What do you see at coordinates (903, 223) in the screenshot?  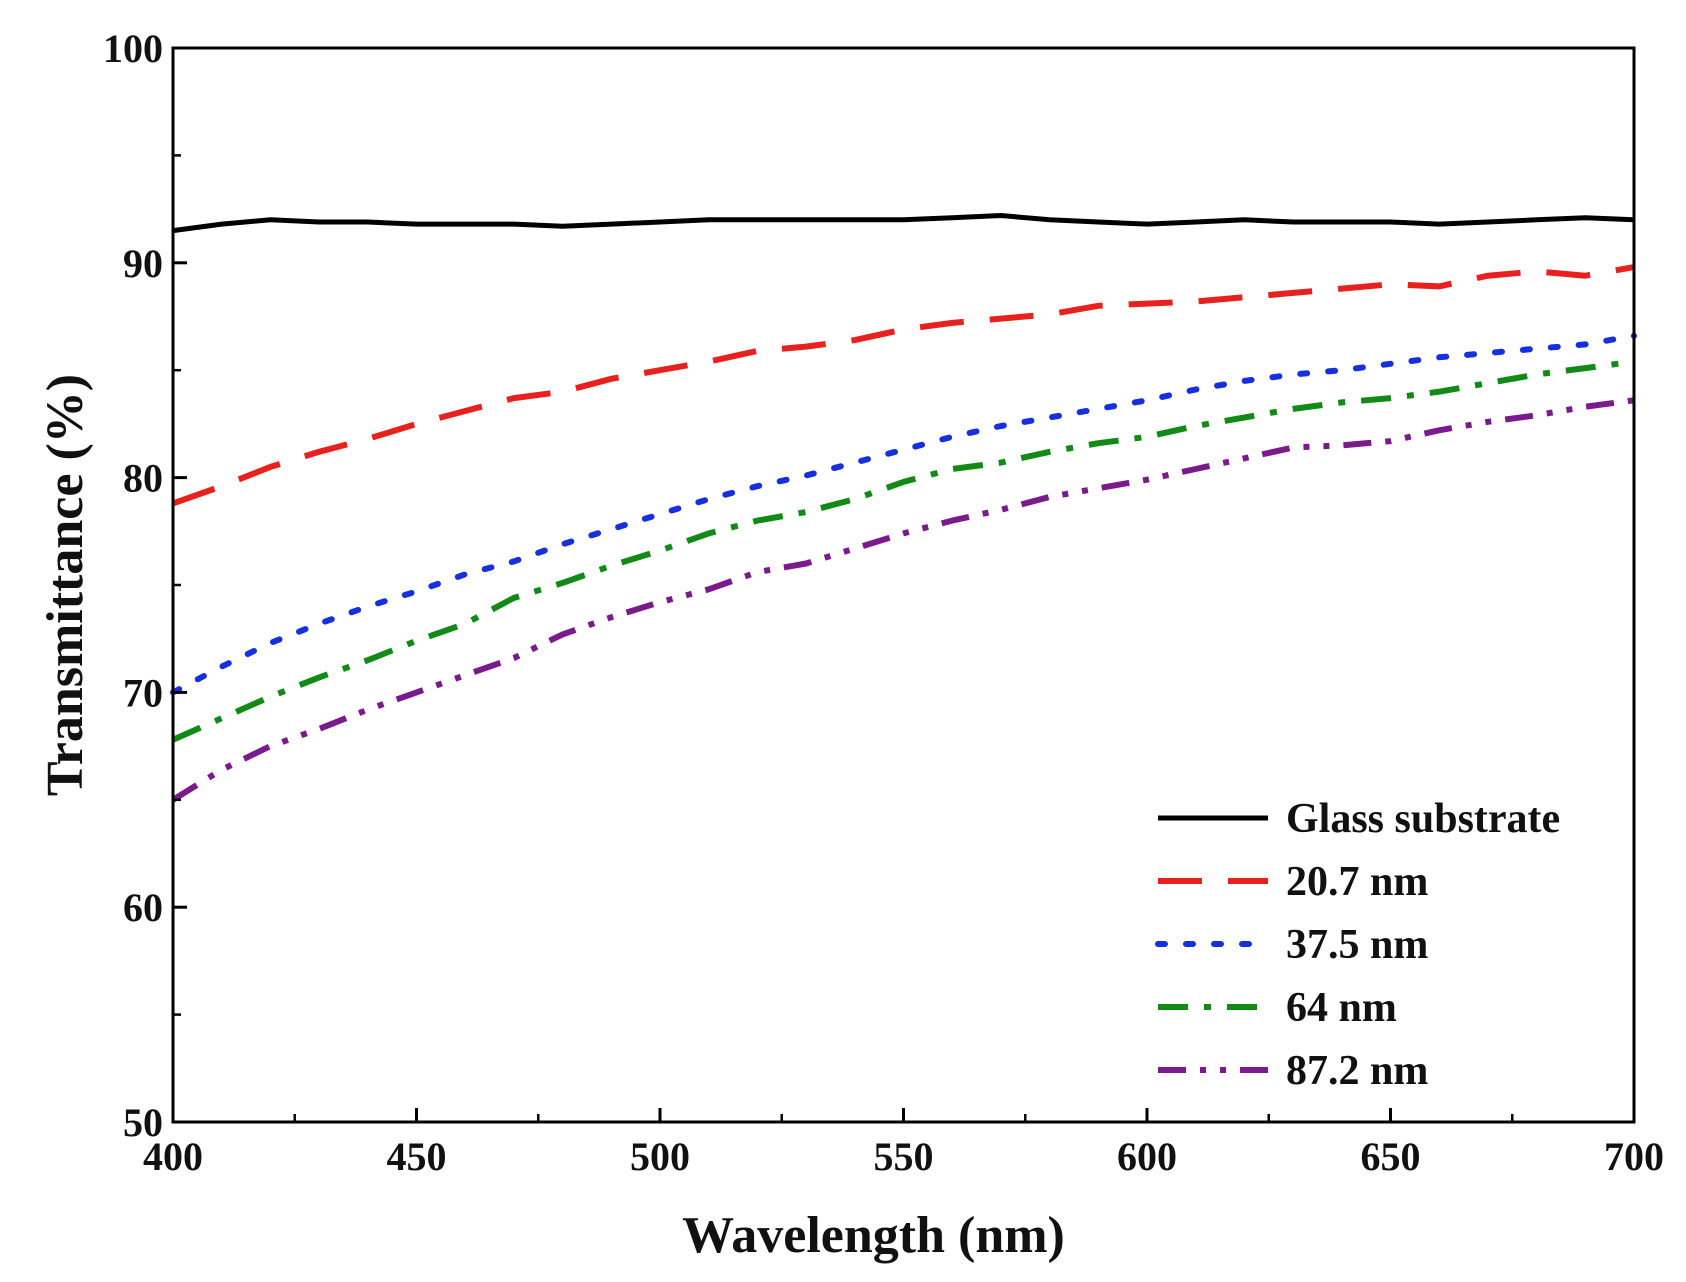 I see `series-line-glass-substrate` at bounding box center [903, 223].